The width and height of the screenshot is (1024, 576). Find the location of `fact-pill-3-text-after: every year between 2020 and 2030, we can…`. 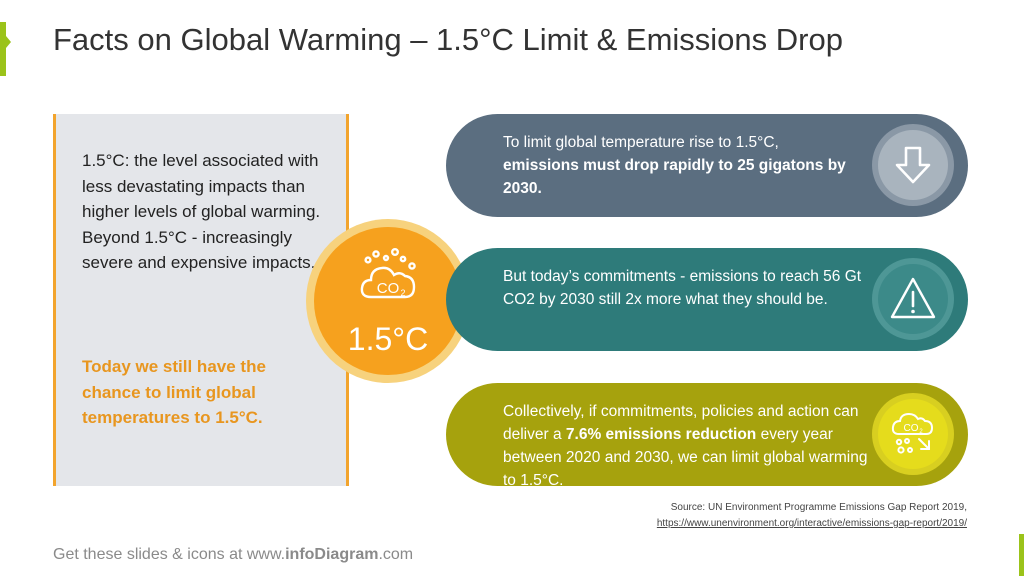

fact-pill-3-text-after: every year between 2020 and 2030, we can… is located at coordinates (685, 457).